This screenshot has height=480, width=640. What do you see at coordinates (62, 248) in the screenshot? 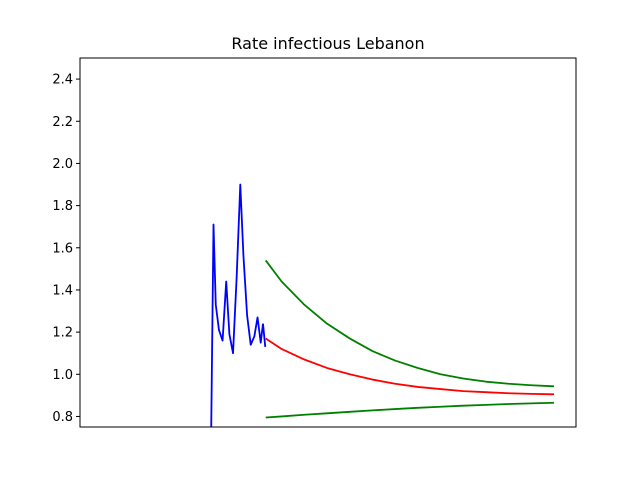
I see `y-tick-label: 1.6` at bounding box center [62, 248].